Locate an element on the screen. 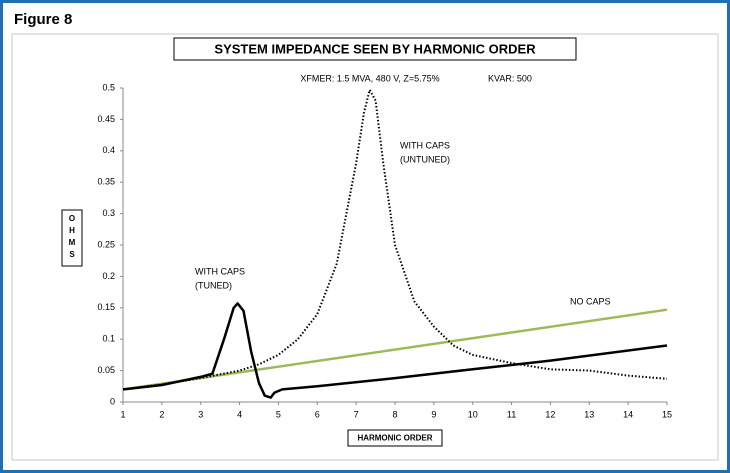 The height and width of the screenshot is (473, 730). x-tick-label: 12 is located at coordinates (550, 414).